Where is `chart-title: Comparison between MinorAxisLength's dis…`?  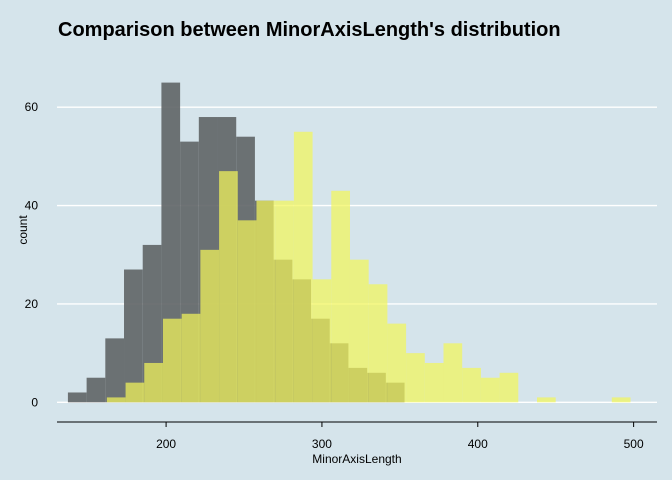 chart-title: Comparison between MinorAxisLength's dis… is located at coordinates (309, 30).